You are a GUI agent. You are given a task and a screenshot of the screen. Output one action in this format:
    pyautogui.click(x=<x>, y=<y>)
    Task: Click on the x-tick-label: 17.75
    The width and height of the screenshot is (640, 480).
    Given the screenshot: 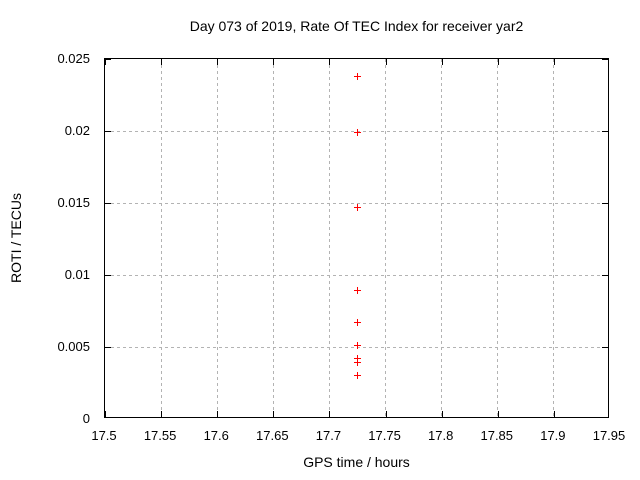 What is the action you would take?
    pyautogui.click(x=384, y=435)
    